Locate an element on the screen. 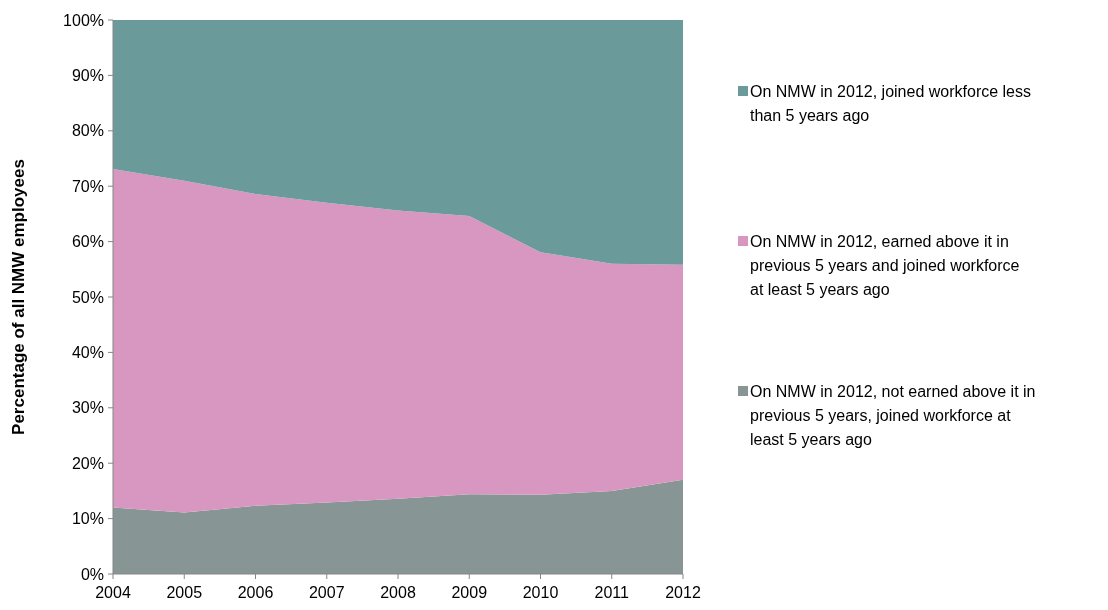 The height and width of the screenshot is (610, 1108). y-tick-label: 80% is located at coordinates (87, 131).